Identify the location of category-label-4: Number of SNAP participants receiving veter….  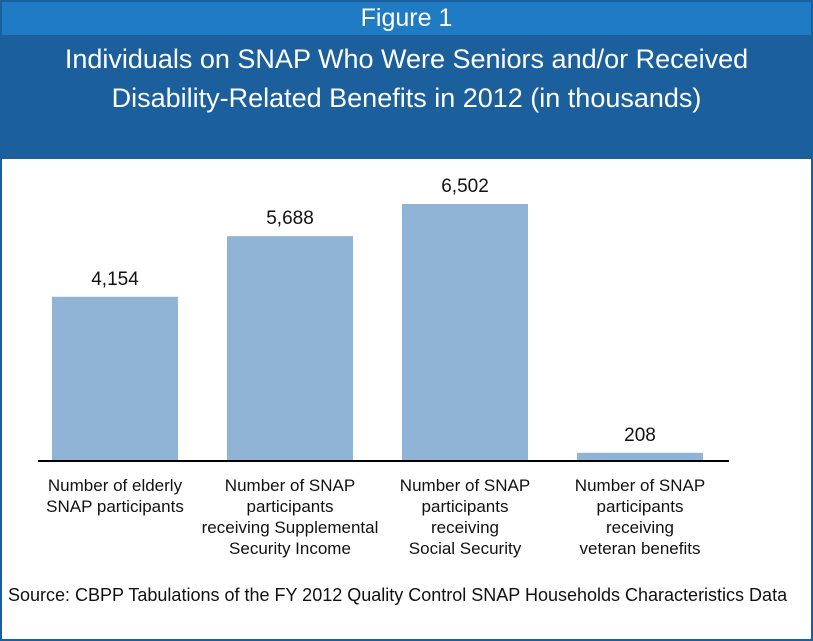
(640, 517).